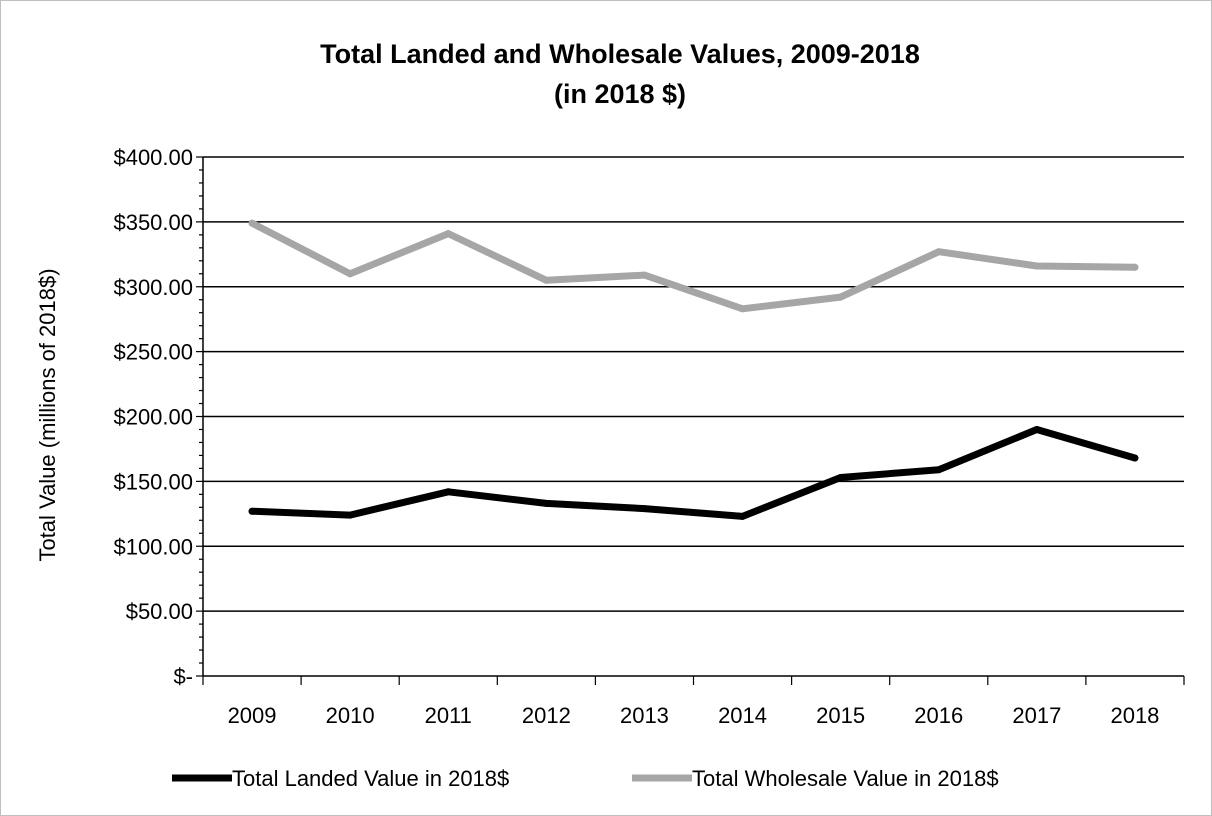 This screenshot has height=816, width=1212. Describe the element at coordinates (1036, 715) in the screenshot. I see `x-tick-label: 2017` at that location.